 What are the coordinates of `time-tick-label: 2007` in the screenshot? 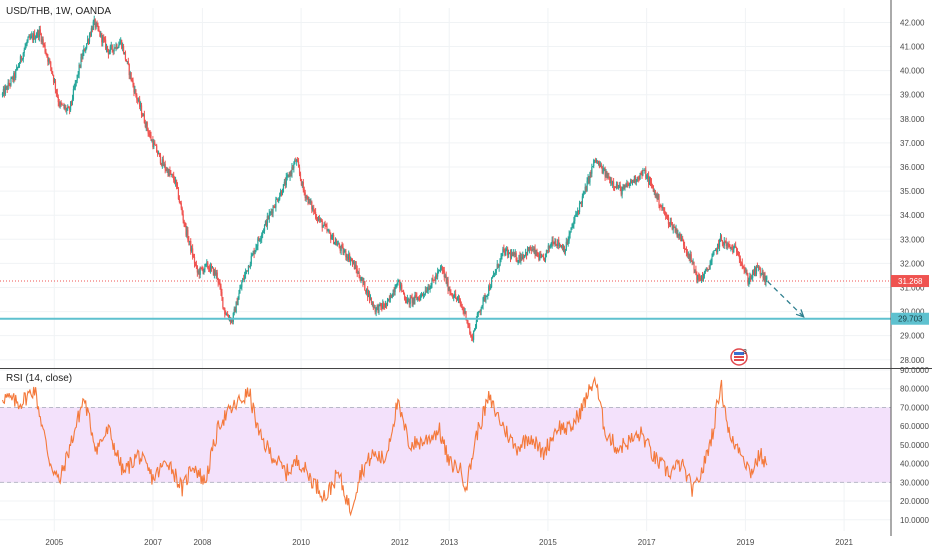 It's located at (153, 542).